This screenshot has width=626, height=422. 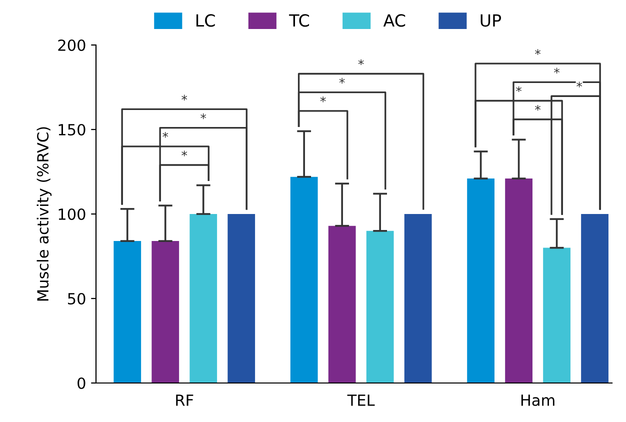 I want to click on legend-label: TC, so click(x=299, y=20).